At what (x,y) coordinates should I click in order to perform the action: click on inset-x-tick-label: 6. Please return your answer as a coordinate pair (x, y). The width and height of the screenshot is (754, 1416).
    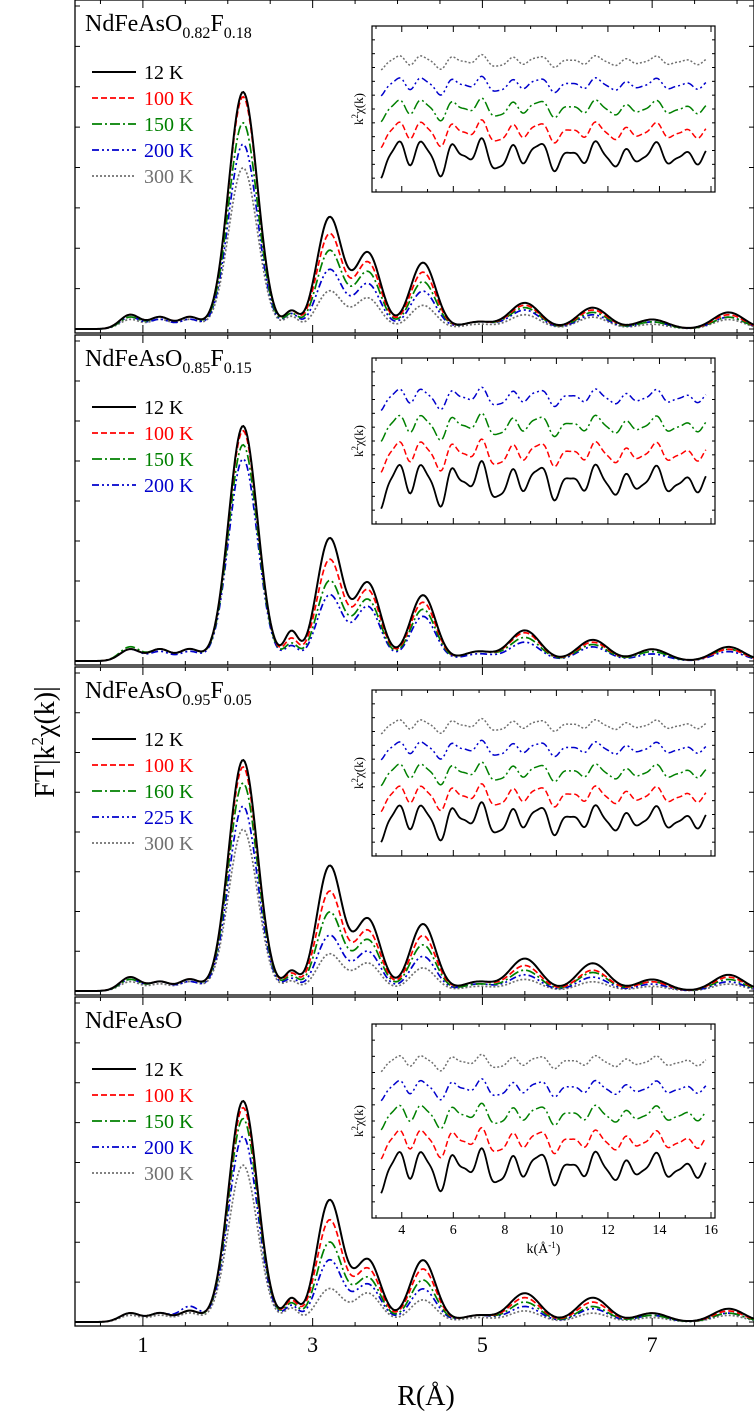
    Looking at the image, I should click on (453, 1230).